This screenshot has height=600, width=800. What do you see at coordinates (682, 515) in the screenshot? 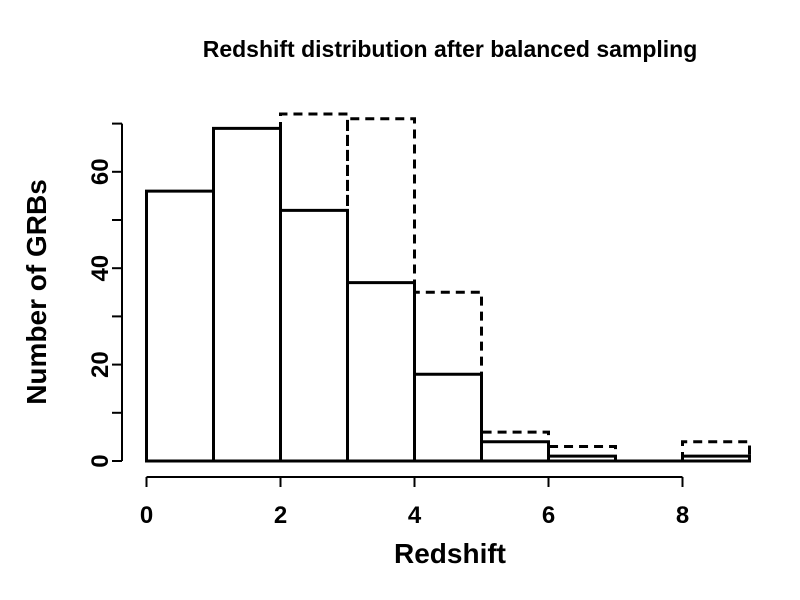
I see `x-tick-label: 8` at bounding box center [682, 515].